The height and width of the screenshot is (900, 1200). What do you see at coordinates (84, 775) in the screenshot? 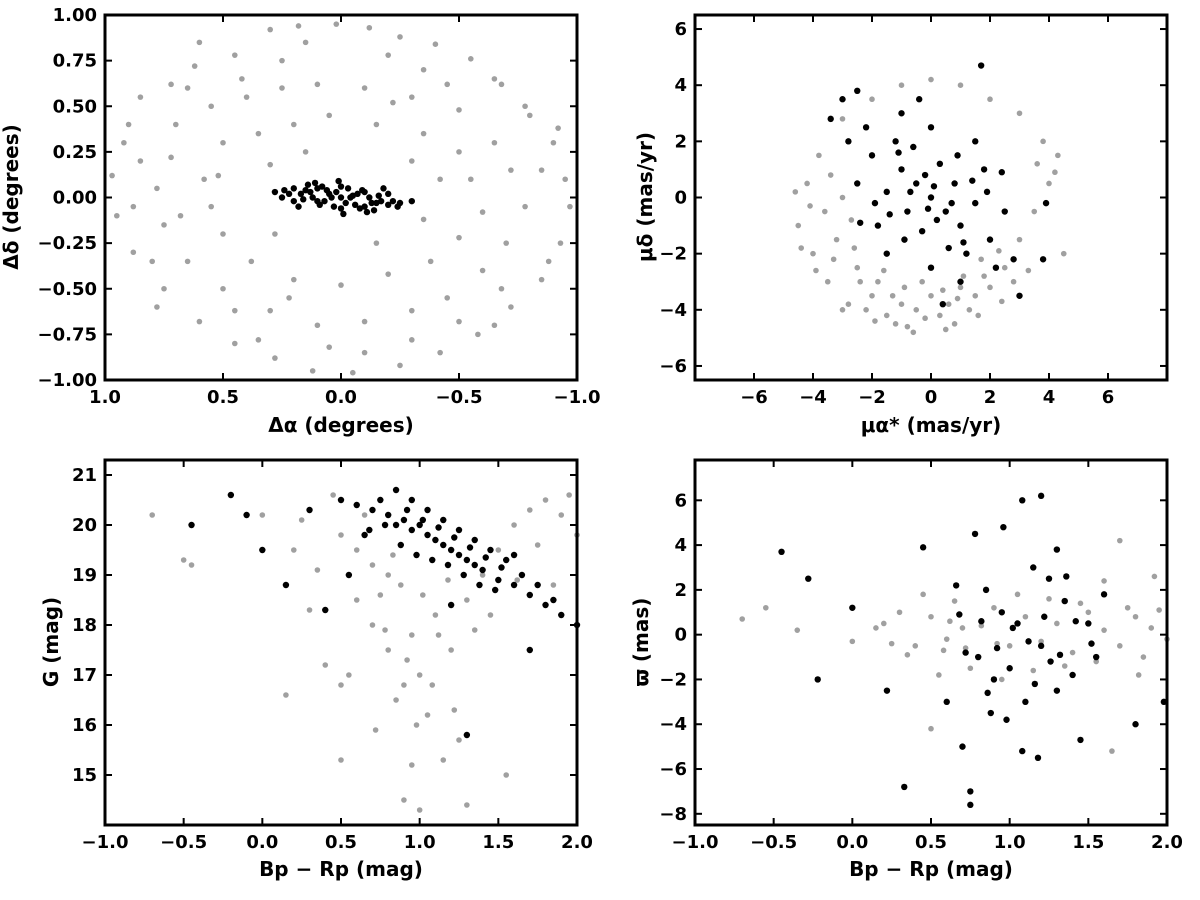
I see `y-tick-label: 15` at bounding box center [84, 775].